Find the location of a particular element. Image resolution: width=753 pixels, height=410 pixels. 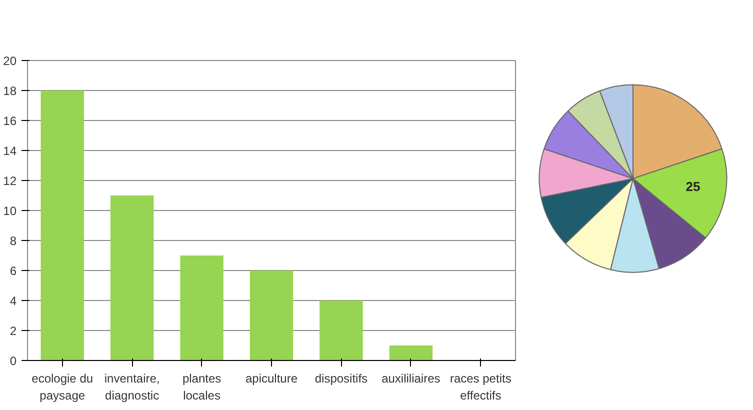

x-tick-label: races petits effectifs is located at coordinates (481, 387).